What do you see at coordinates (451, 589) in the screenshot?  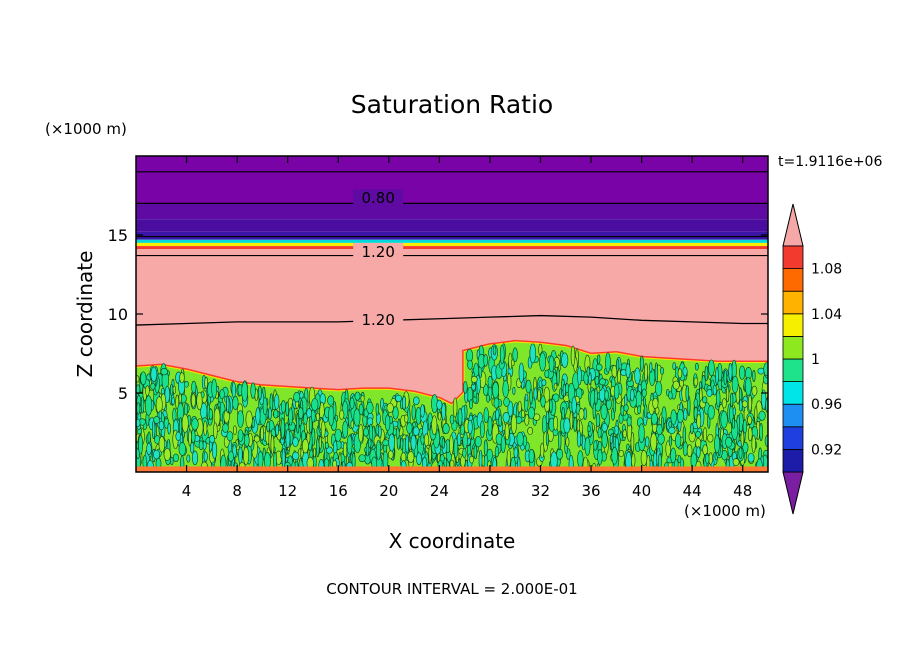 I see `contour-interval-footer: CONTOUR INTERVAL = 2.000E-01` at bounding box center [451, 589].